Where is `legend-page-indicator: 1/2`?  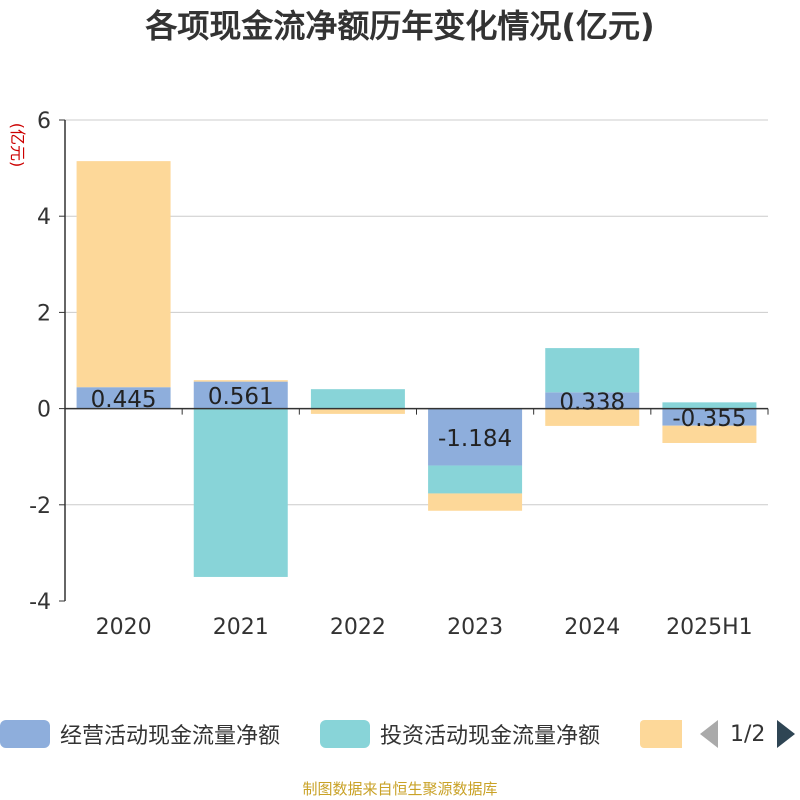
legend-page-indicator: 1/2 is located at coordinates (748, 734).